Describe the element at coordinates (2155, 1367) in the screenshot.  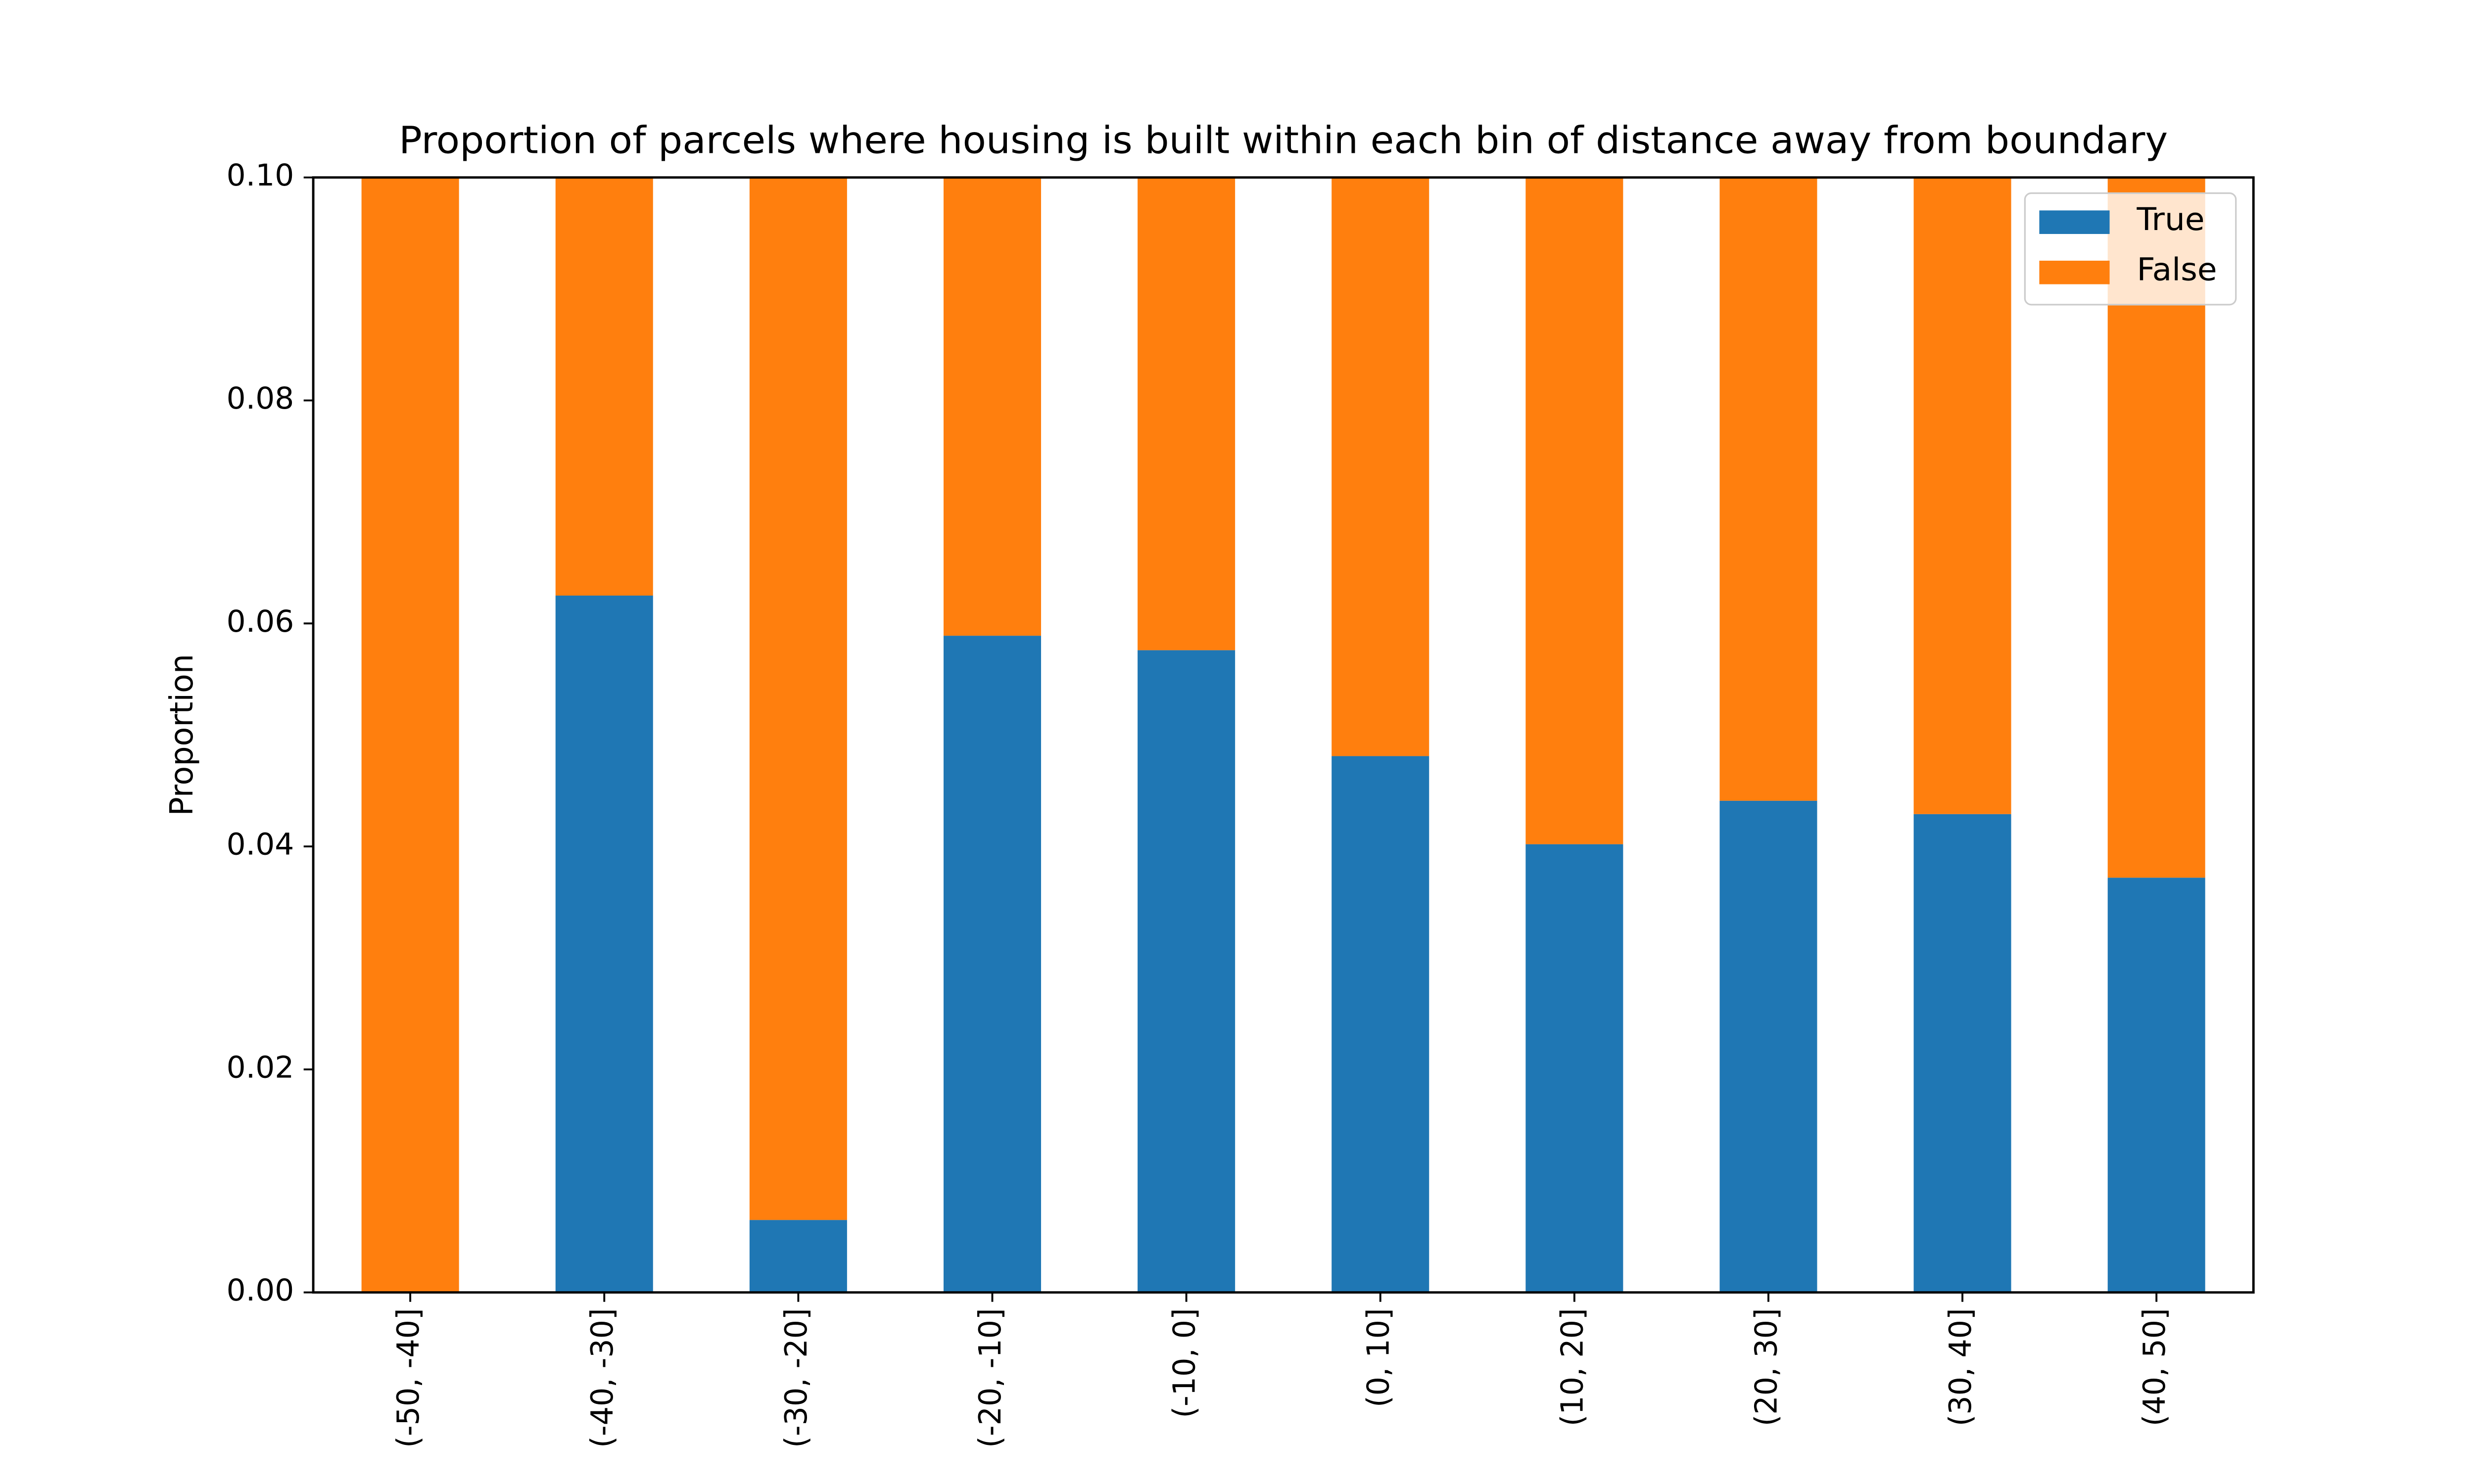
I see `x-tick-label: (40, 50]` at that location.